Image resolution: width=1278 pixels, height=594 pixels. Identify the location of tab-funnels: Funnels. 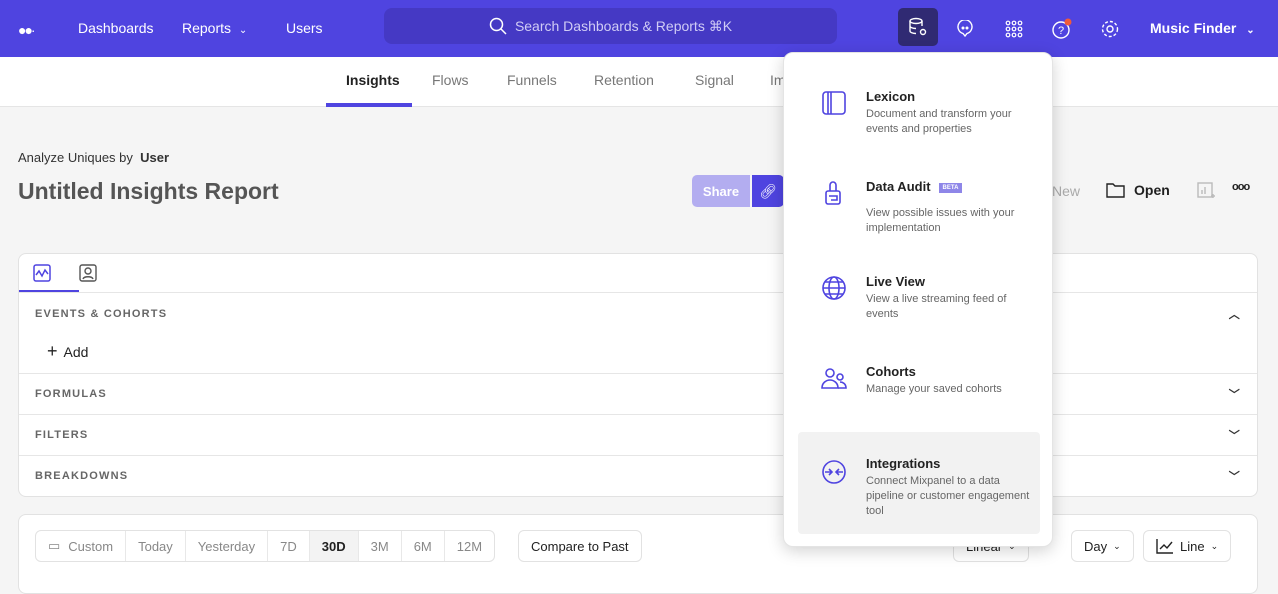
(532, 80).